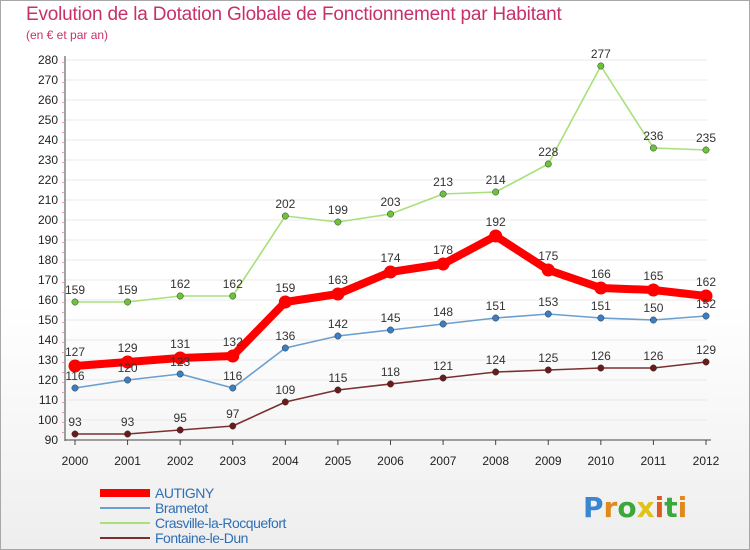 The width and height of the screenshot is (750, 550). I want to click on data-label-brametot-2006: 145, so click(390, 318).